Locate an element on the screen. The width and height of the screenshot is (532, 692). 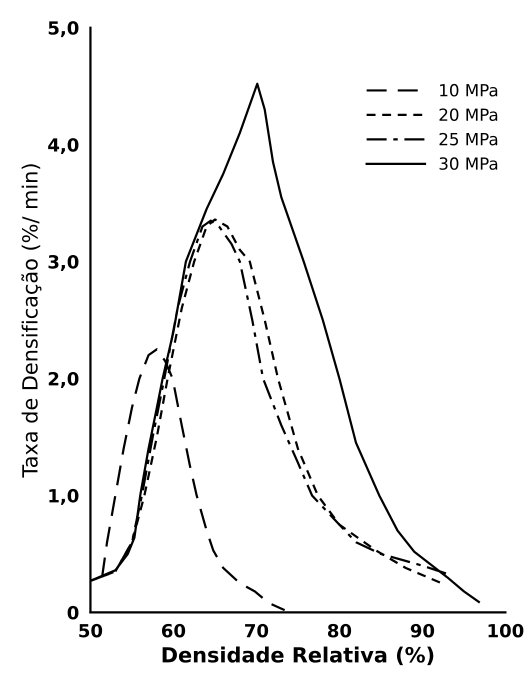
y-tick-label: 0 is located at coordinates (73, 613).